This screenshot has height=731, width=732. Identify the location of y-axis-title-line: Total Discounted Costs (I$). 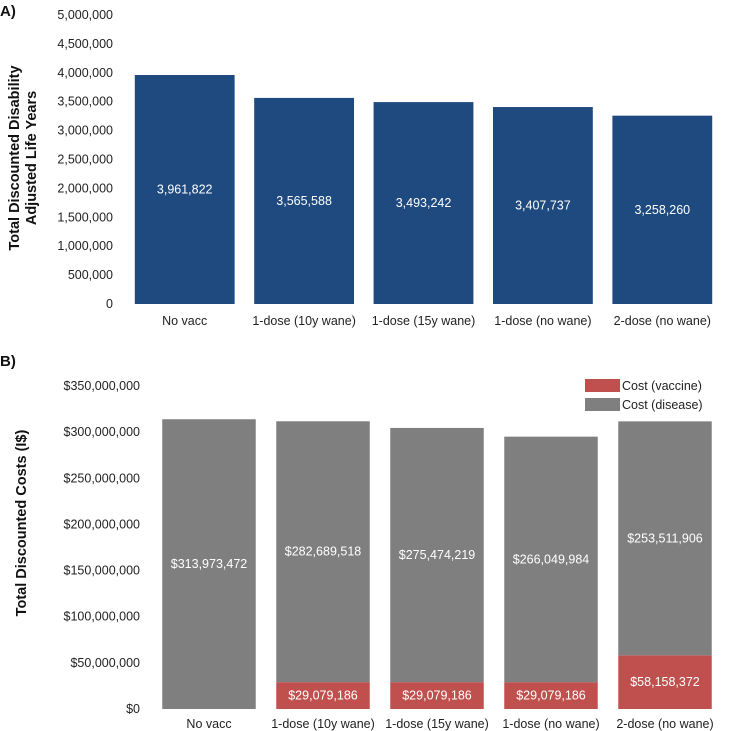
(22, 523).